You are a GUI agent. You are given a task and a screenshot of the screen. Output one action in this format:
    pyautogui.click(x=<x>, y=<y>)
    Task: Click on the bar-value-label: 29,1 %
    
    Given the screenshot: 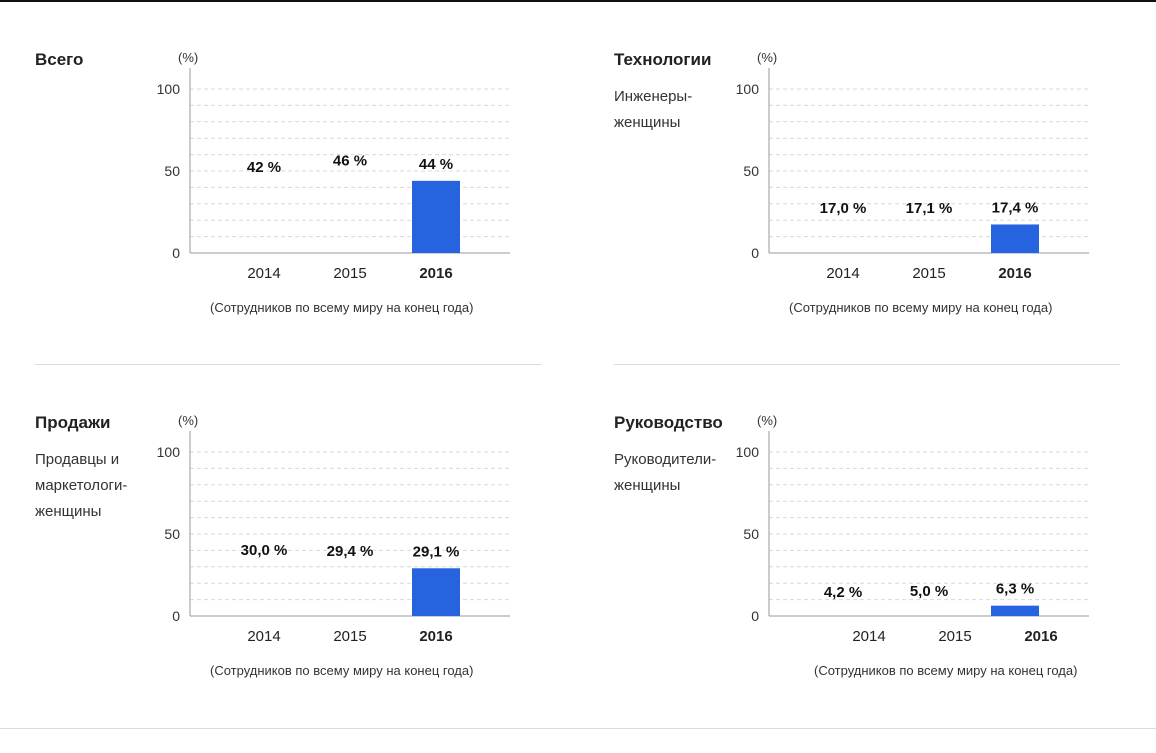 What is the action you would take?
    pyautogui.click(x=436, y=551)
    